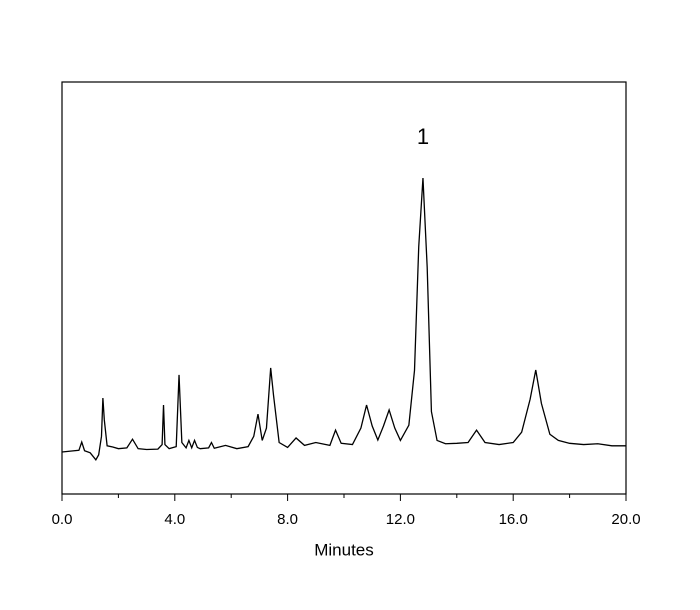 The width and height of the screenshot is (700, 610). I want to click on x-tick-label: 4.0, so click(174, 519).